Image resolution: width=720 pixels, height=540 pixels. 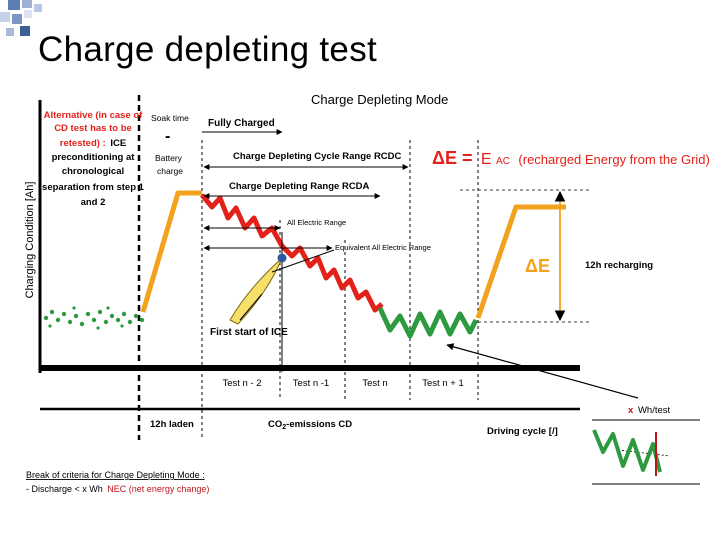 I want to click on eaer-label: Equivalent All Electric Range, so click(x=383, y=247).